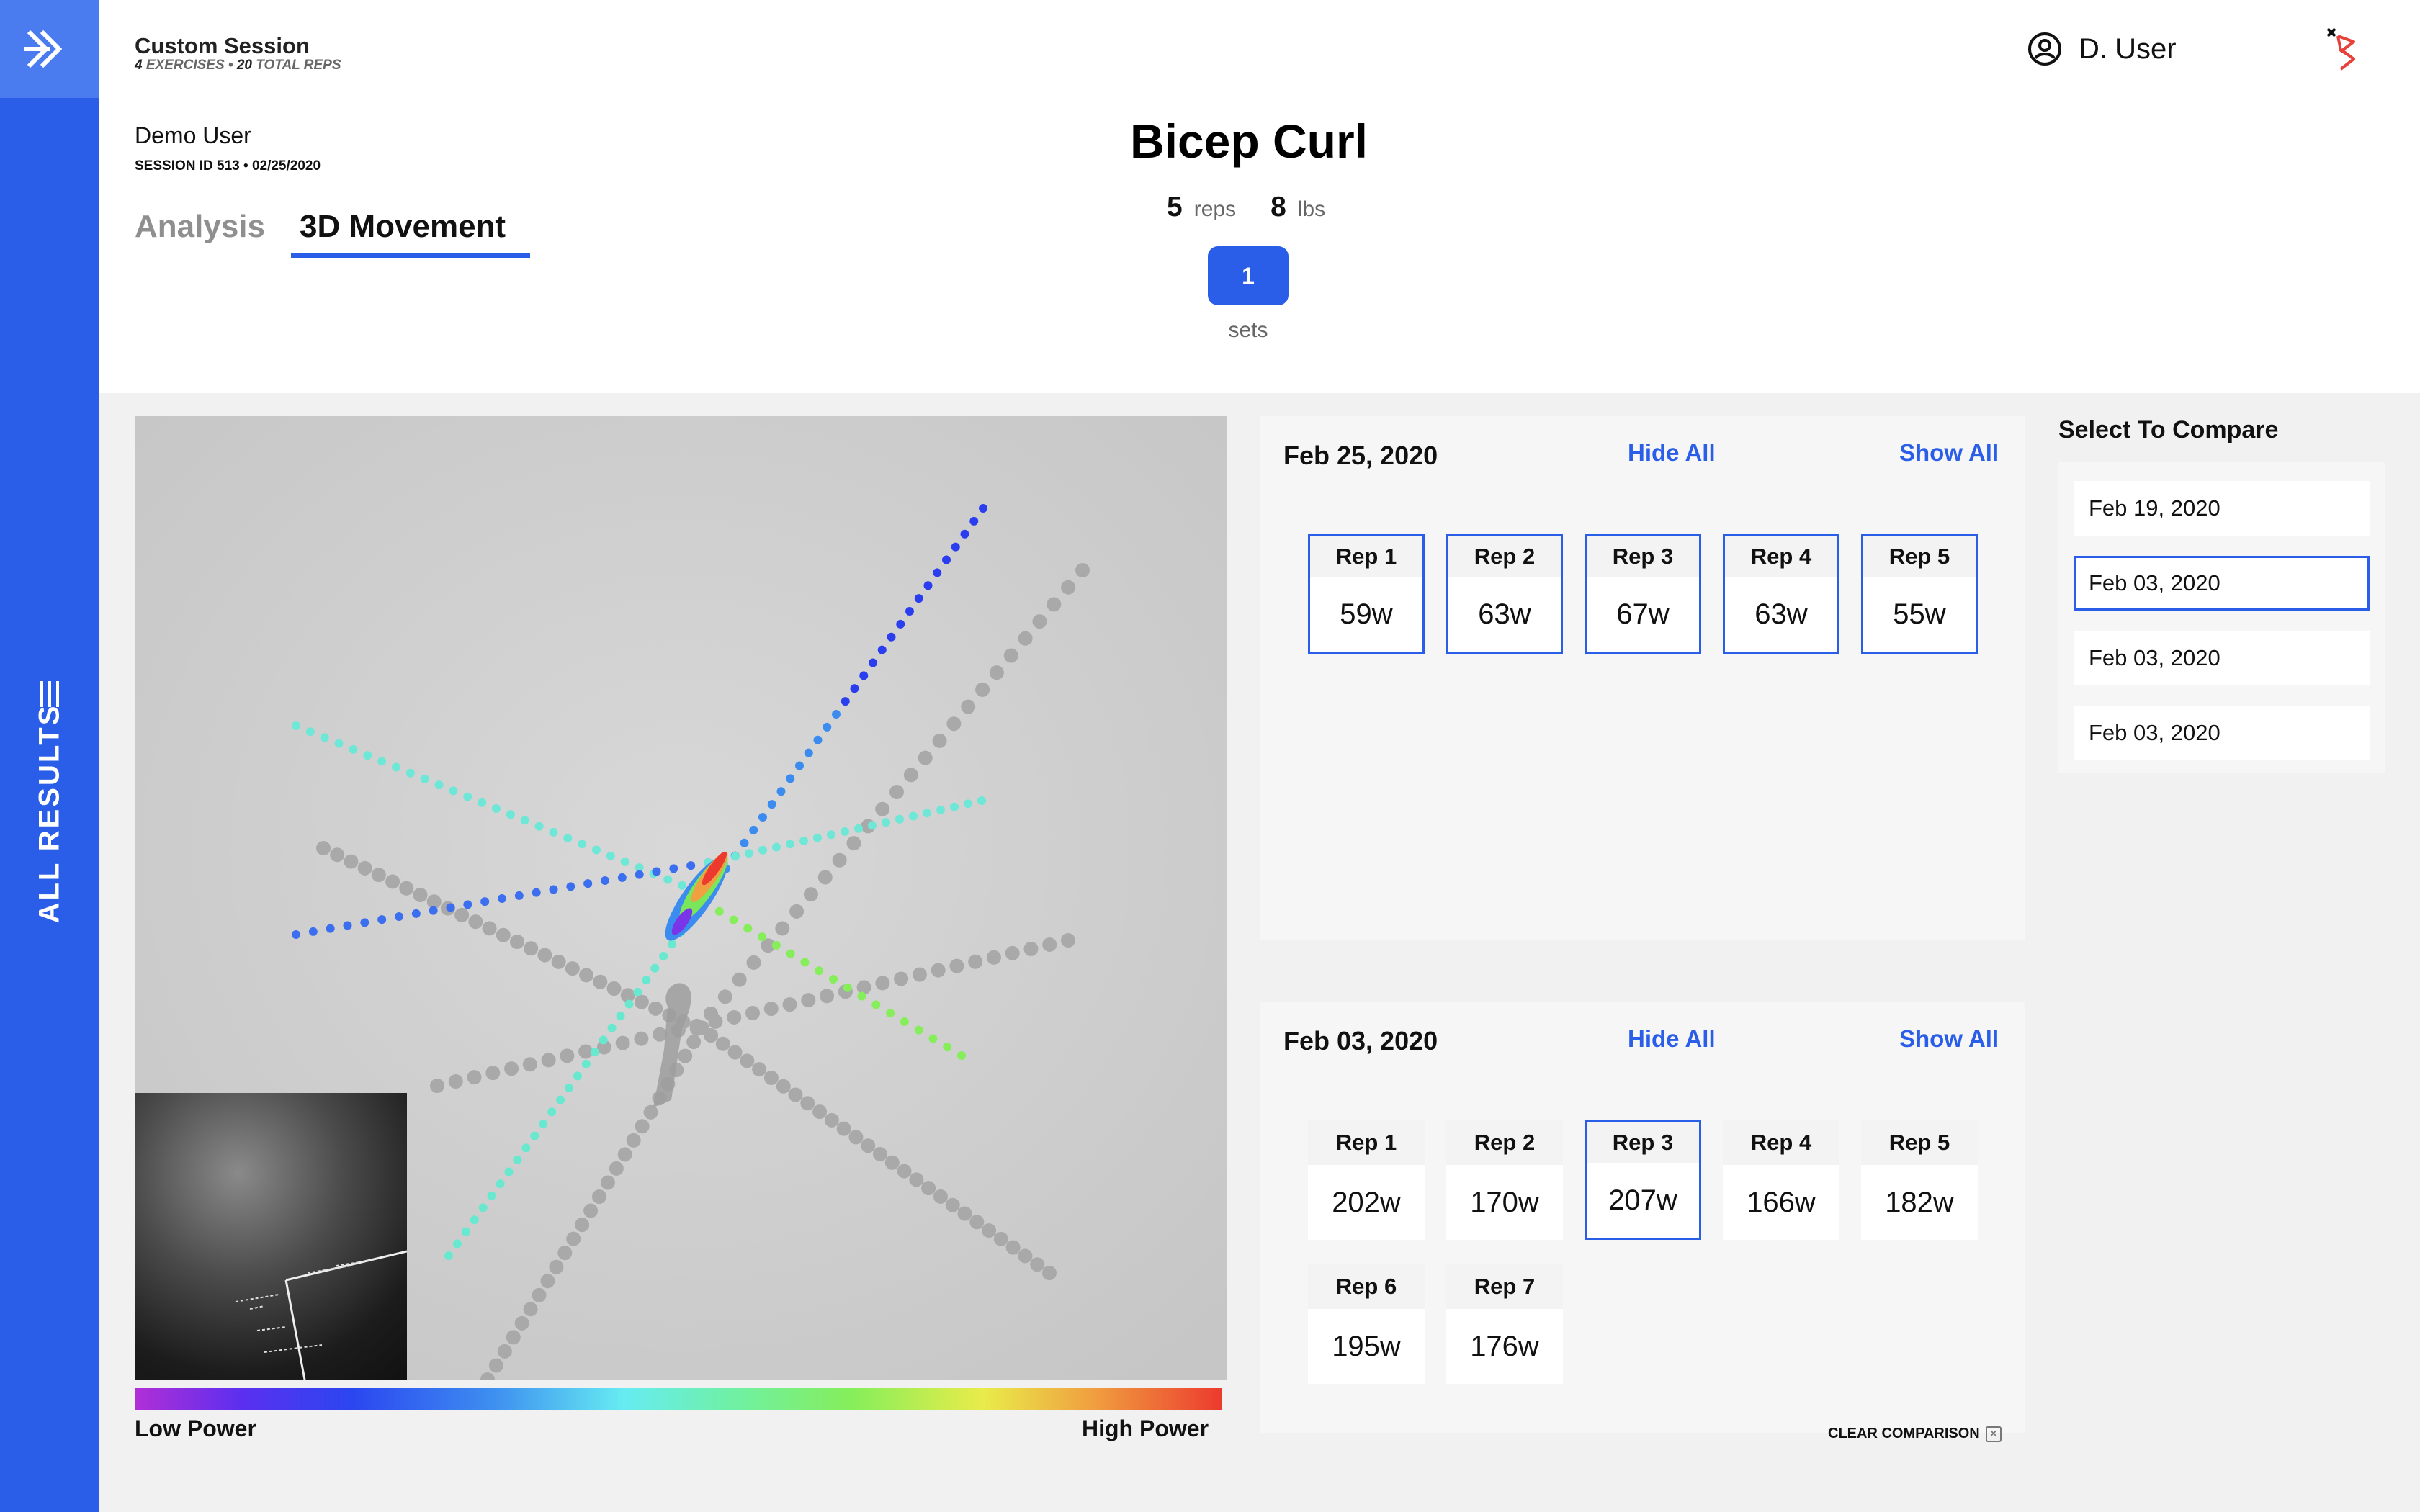 Image resolution: width=2420 pixels, height=1512 pixels. I want to click on all-results-button: ALL RESULTS, so click(50, 814).